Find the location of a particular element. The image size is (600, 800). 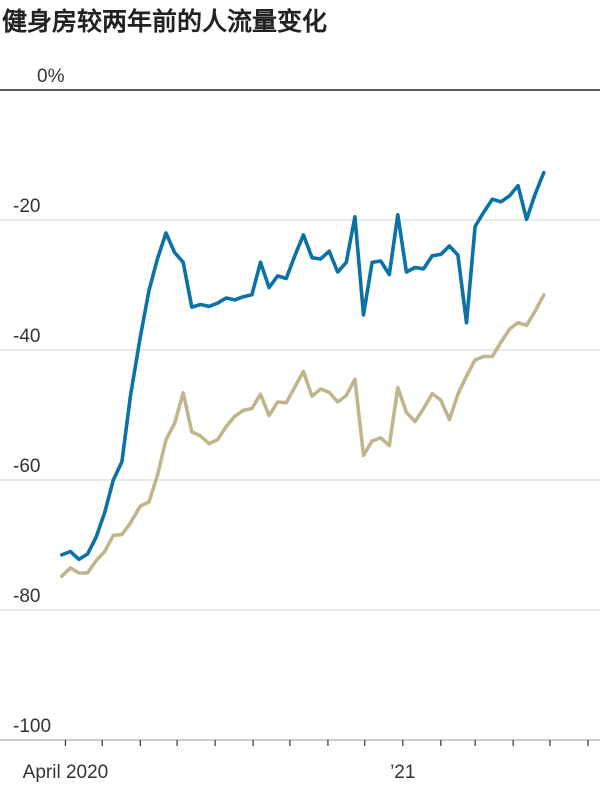

y-tick-label-1: -20 is located at coordinates (26, 206).